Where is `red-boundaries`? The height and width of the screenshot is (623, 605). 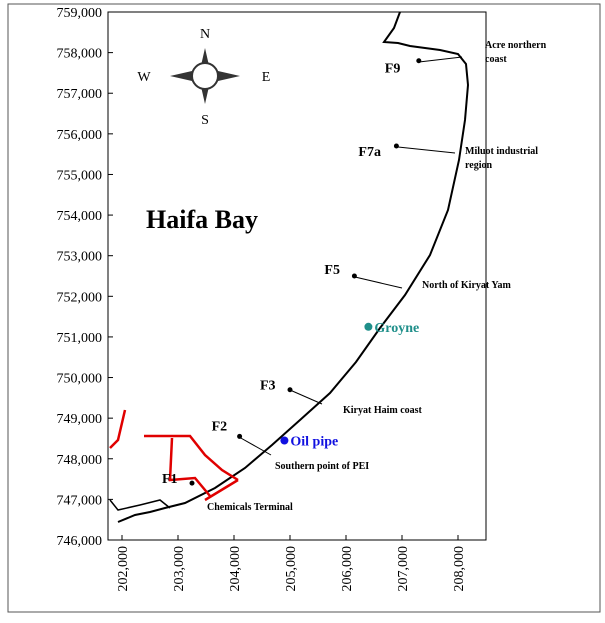
red-boundaries is located at coordinates (174, 455).